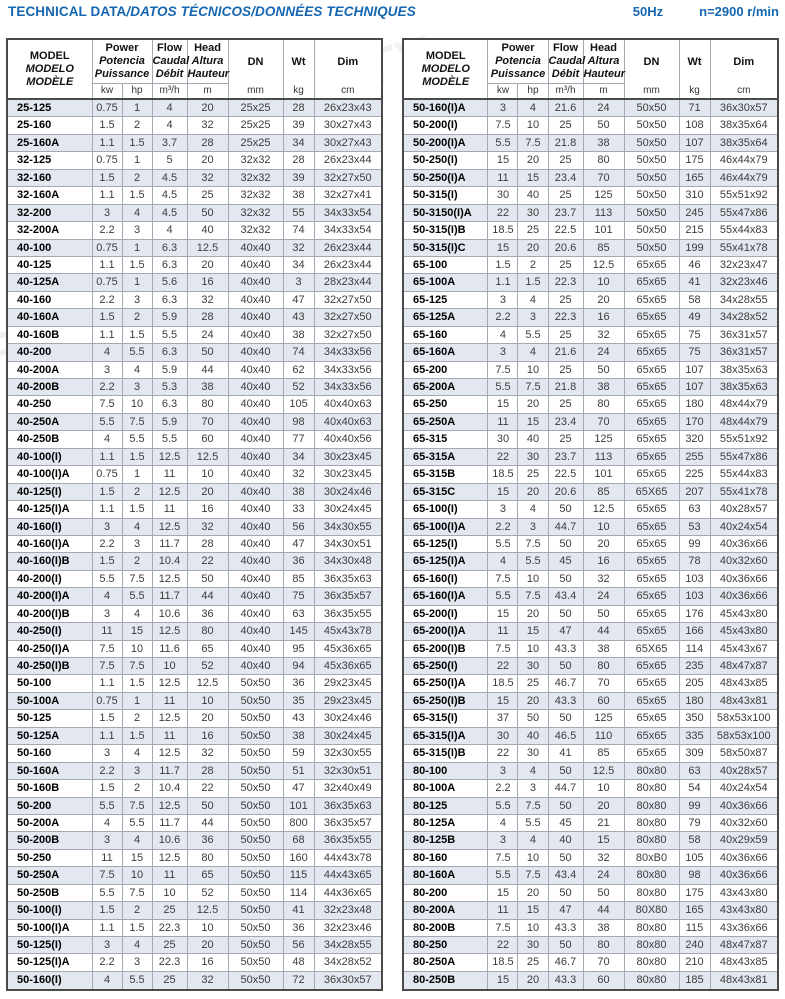  I want to click on cell-dim: 38x35x63, so click(744, 370).